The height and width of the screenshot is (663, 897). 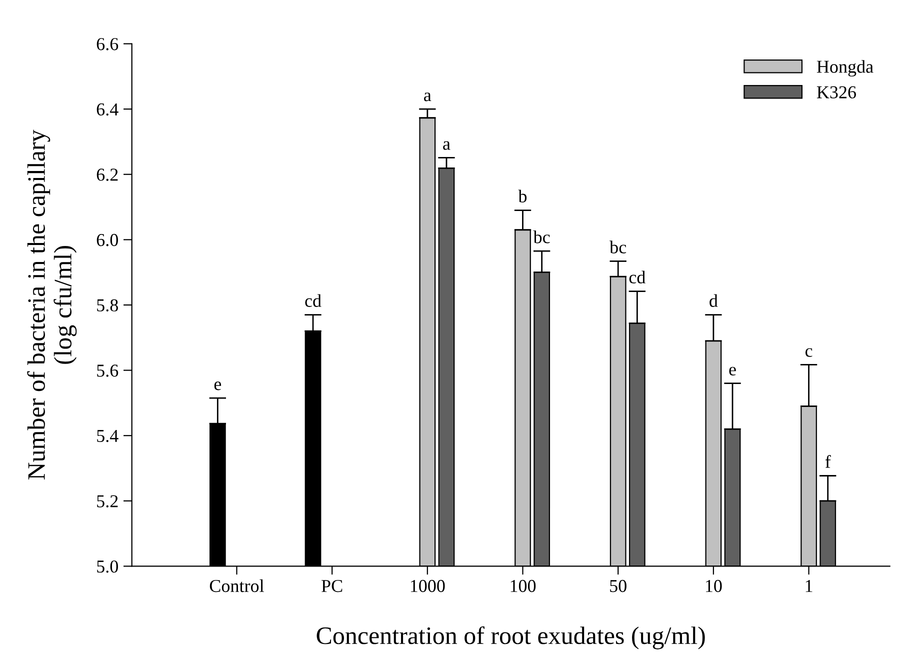 What do you see at coordinates (618, 586) in the screenshot?
I see `x-tick-label: 50` at bounding box center [618, 586].